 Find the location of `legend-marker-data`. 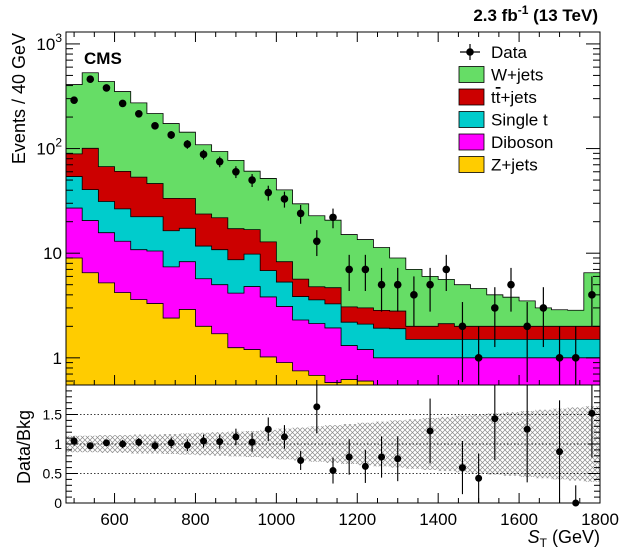

legend-marker-data is located at coordinates (470, 52).